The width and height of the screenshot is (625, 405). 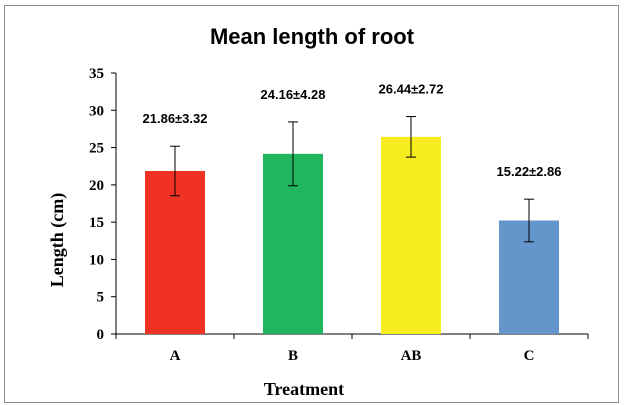 What do you see at coordinates (101, 298) in the screenshot?
I see `y-tick-label: 5` at bounding box center [101, 298].